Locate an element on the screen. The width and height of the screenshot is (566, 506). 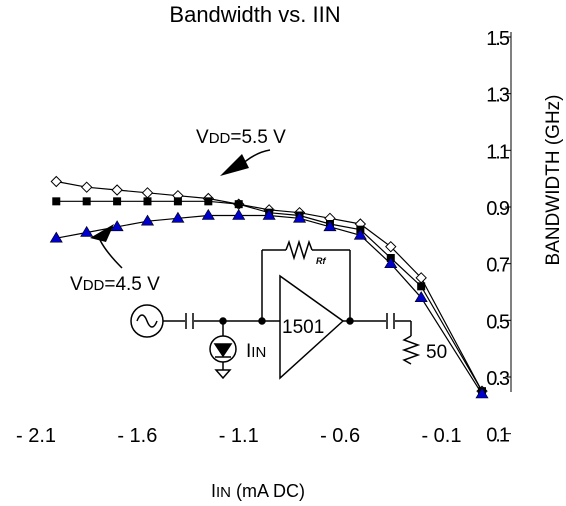
y-tick-label: 1.5 is located at coordinates (498, 39).